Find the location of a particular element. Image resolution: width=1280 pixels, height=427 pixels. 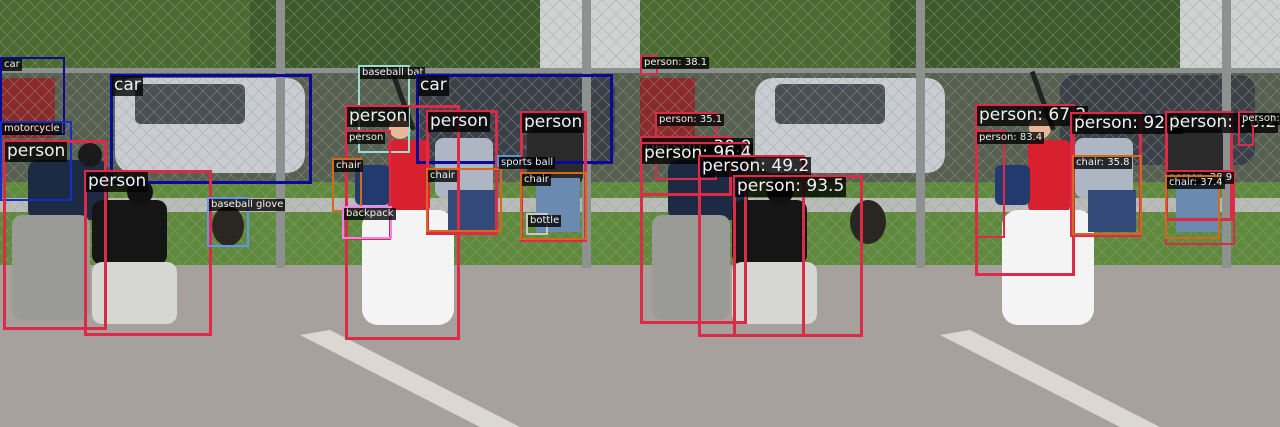

pred-label: person: 38.1 is located at coordinates (676, 63).